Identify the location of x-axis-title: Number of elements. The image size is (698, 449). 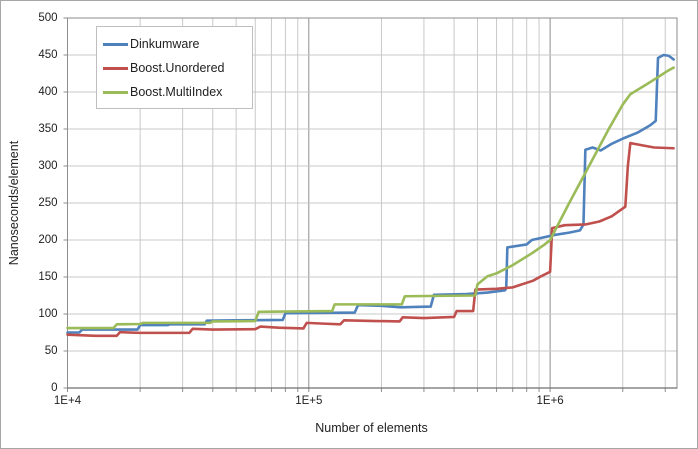
(371, 428).